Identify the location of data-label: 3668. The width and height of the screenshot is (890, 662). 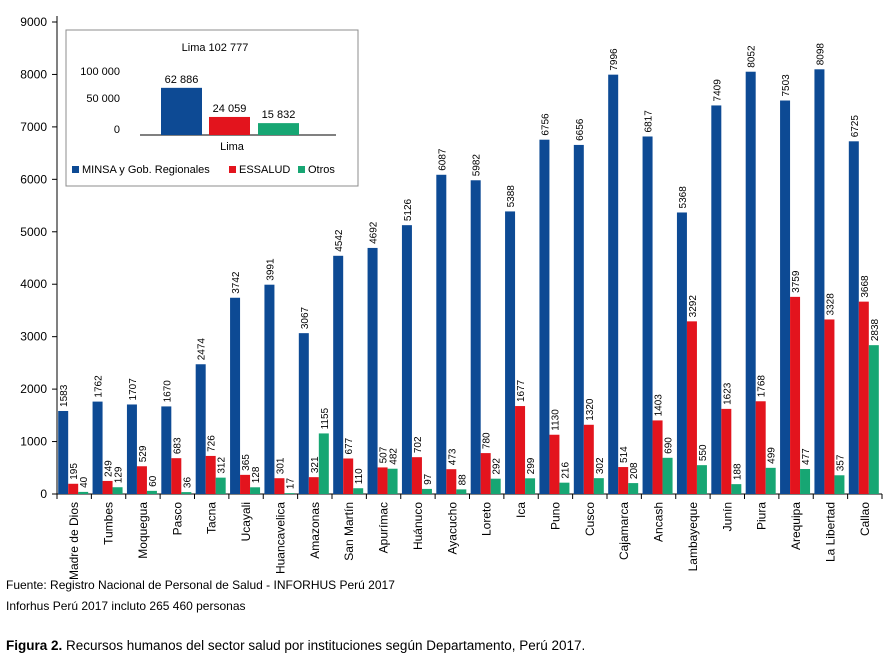
(865, 286).